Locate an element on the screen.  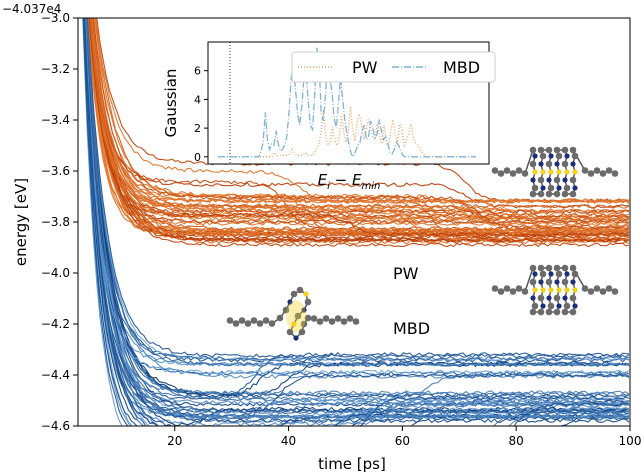
x-tick-label: 60 is located at coordinates (402, 441).